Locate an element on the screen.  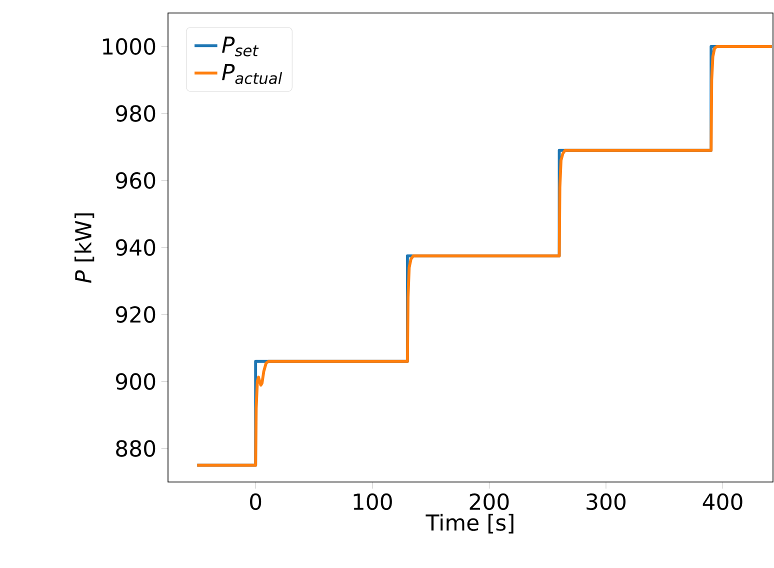
x-axis-title: Time [s] is located at coordinates (470, 524).